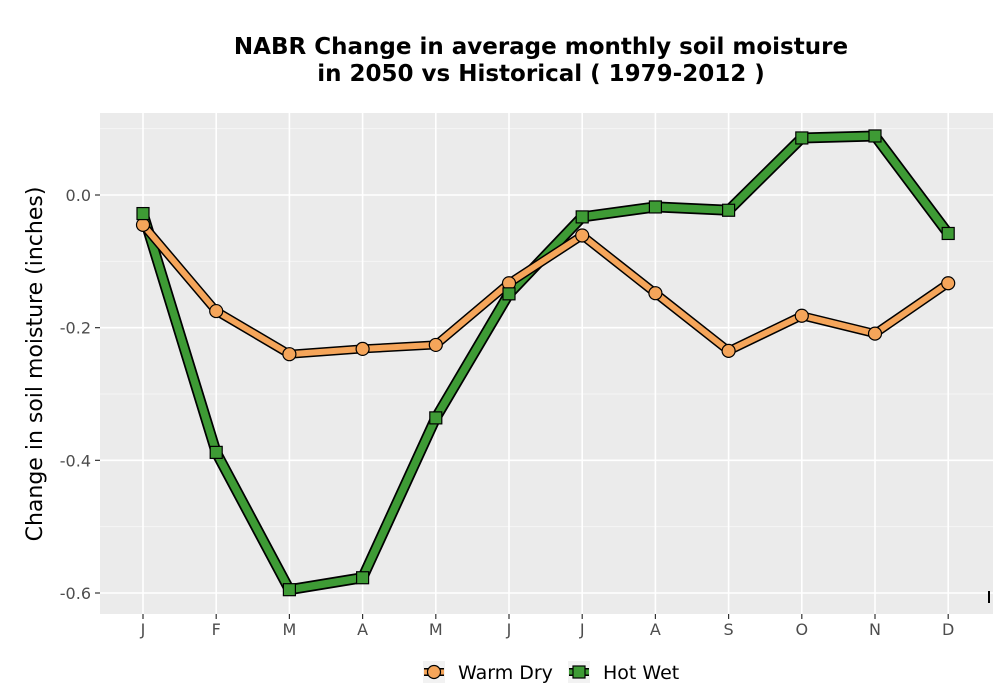 The width and height of the screenshot is (1000, 700). Describe the element at coordinates (729, 629) in the screenshot. I see `x-tick-label: S` at that location.